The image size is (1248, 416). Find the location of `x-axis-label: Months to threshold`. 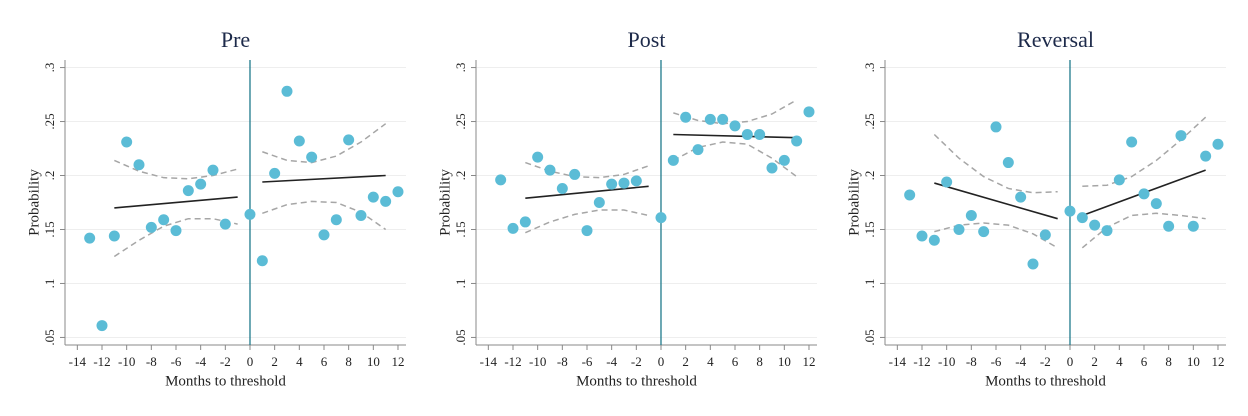

x-axis-label: Months to threshold is located at coordinates (1045, 381).